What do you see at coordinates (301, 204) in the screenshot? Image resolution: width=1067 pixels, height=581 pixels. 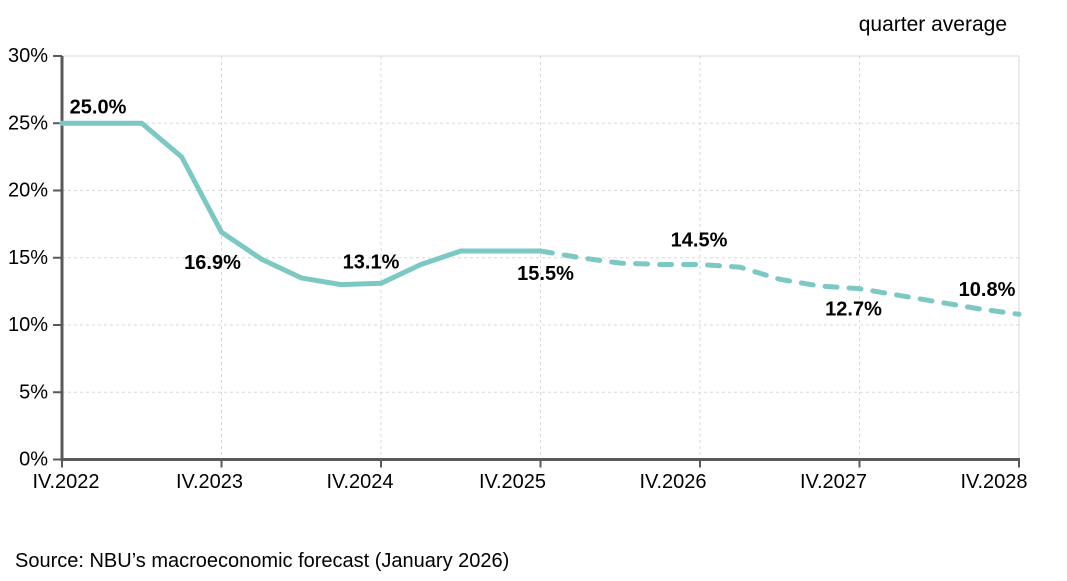 I see `series-line-actual` at bounding box center [301, 204].